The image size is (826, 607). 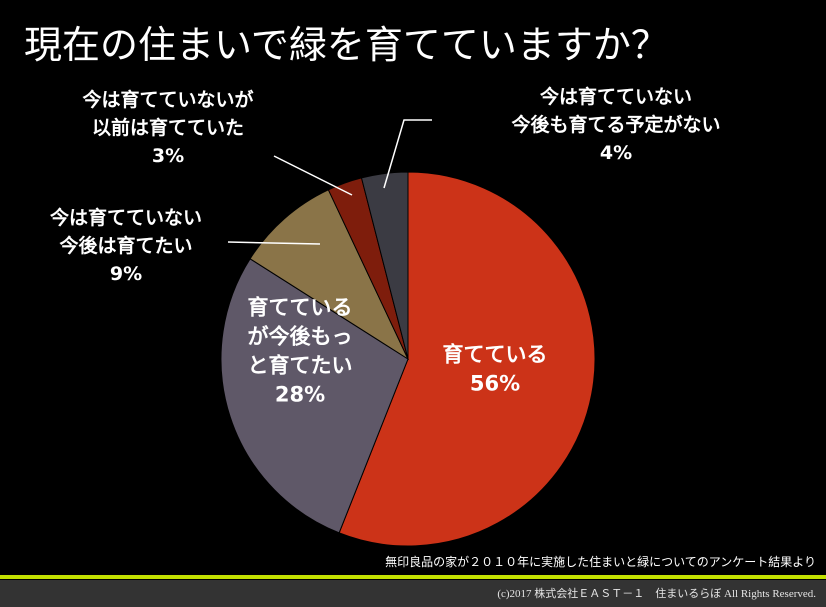 What do you see at coordinates (167, 99) in the screenshot?
I see `slice-label-line: 今は育てていないが` at bounding box center [167, 99].